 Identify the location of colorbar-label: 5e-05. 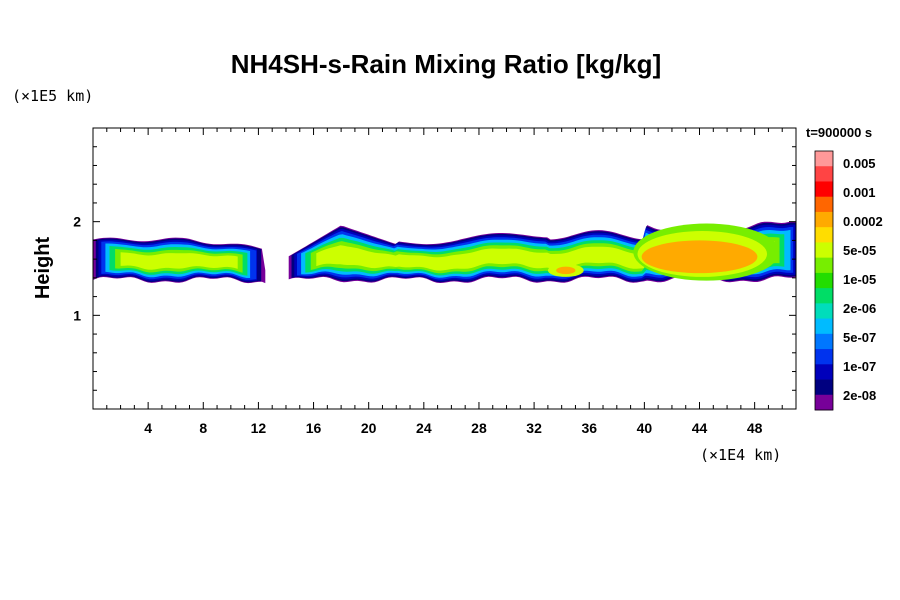
(859, 250).